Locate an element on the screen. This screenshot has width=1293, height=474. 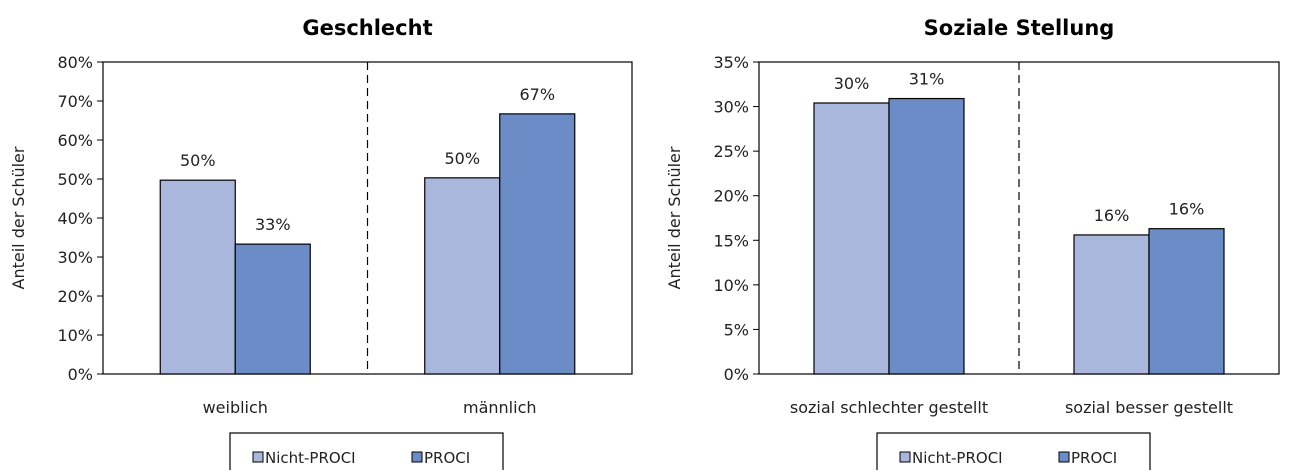
y-tick-label: 15% is located at coordinates (731, 240).